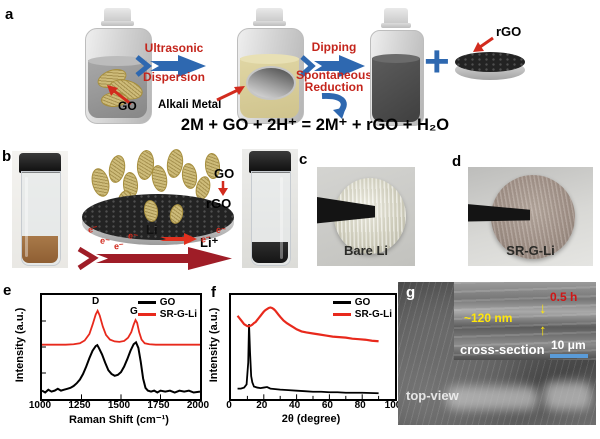 The height and width of the screenshot is (439, 600). I want to click on bare-li-photo: Bare Li, so click(366, 216).